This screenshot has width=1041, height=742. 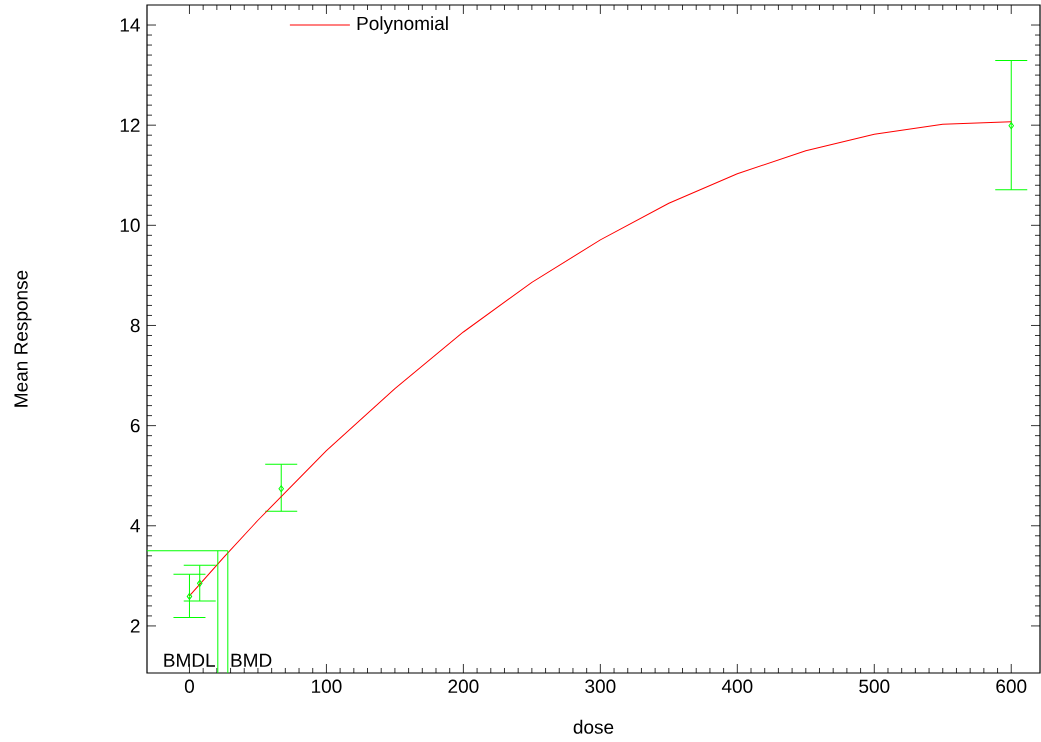 I want to click on x-tick-label: 0, so click(x=189, y=686).